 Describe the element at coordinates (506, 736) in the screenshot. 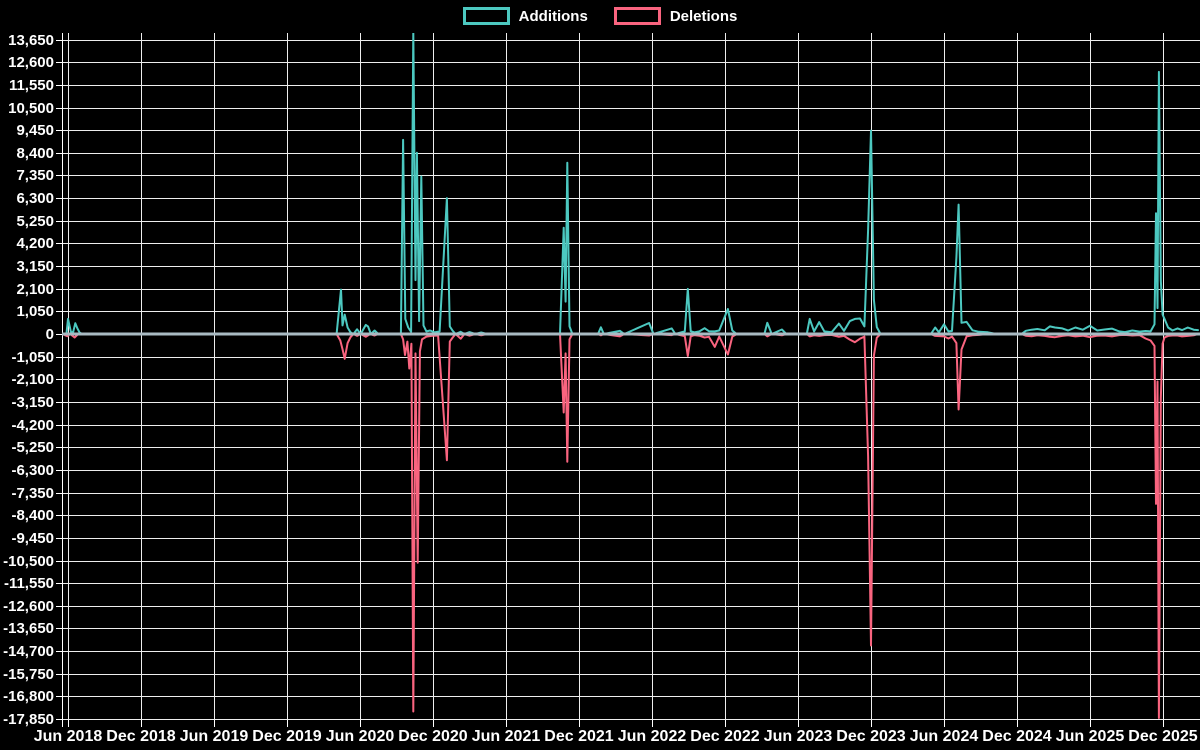

I see `x-tick-label: Jun 2021` at that location.